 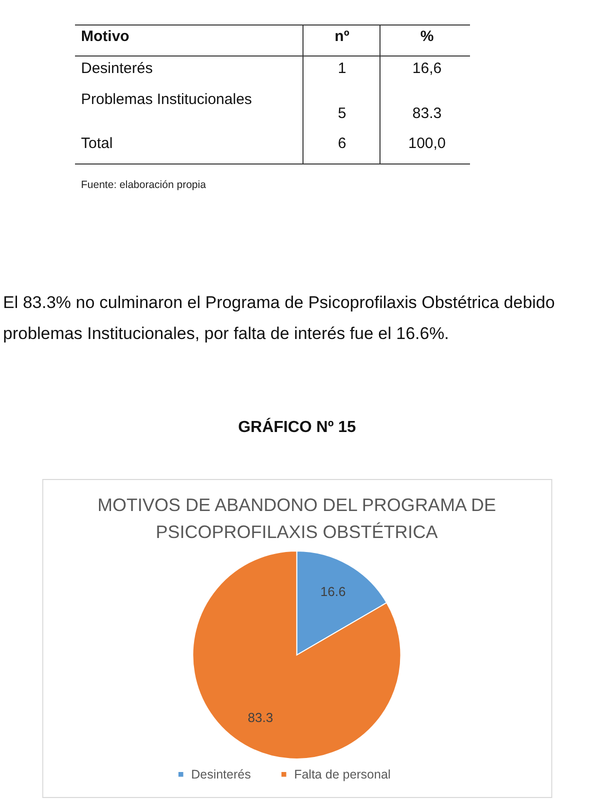 I want to click on source-note: Fuente: elaboración propia, so click(x=143, y=185).